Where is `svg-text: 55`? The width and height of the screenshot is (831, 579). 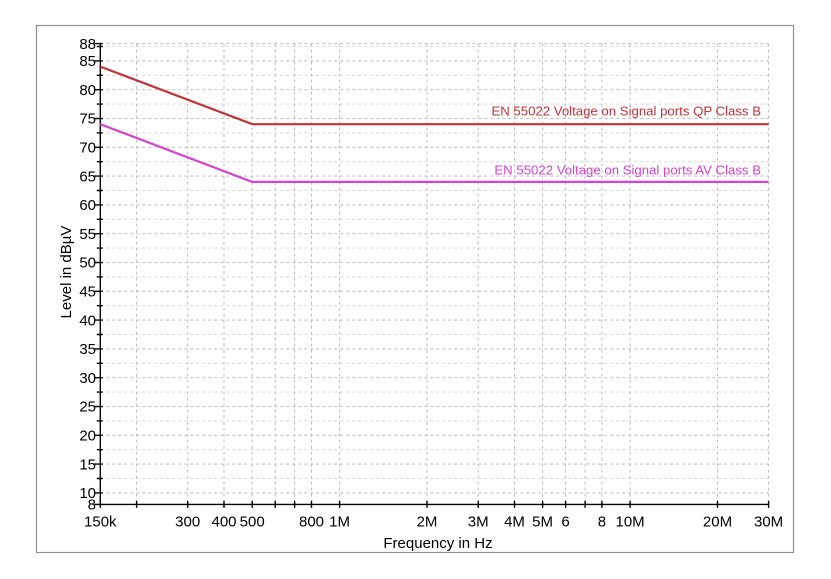
svg-text: 55 is located at coordinates (87, 234).